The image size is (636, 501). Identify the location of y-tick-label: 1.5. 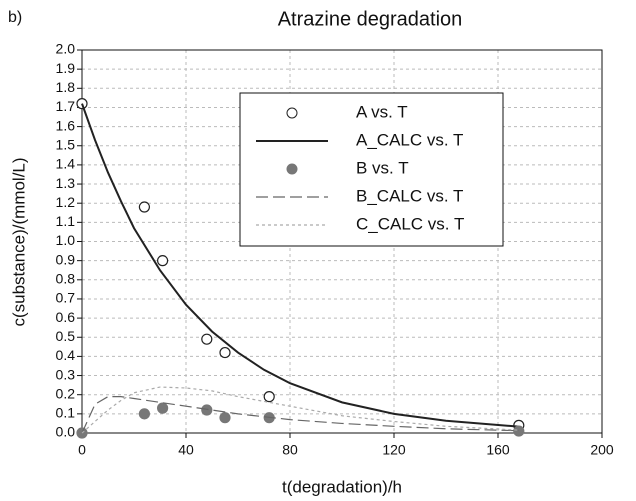
(66, 144).